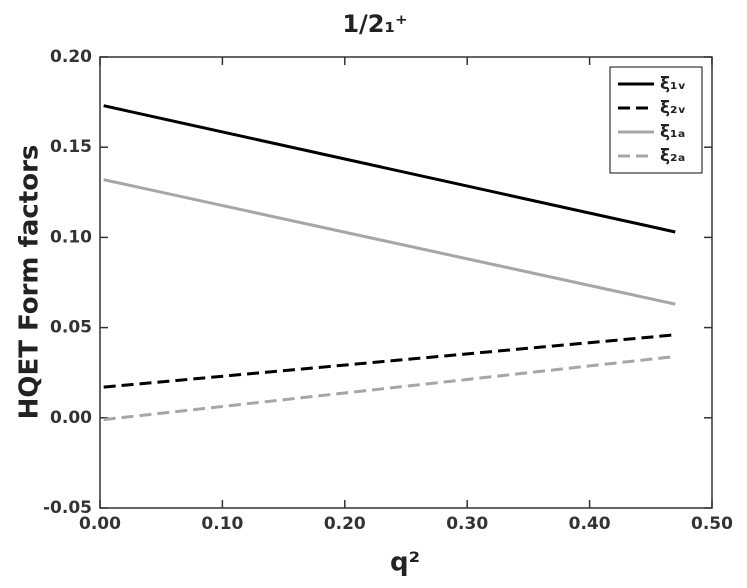 This screenshot has height=588, width=747. I want to click on y-tick-label: 0.20, so click(71, 57).